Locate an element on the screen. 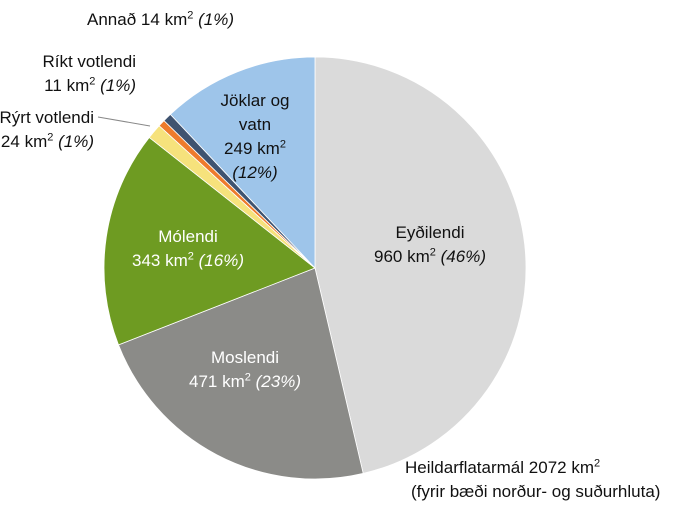 This screenshot has width=698, height=525. slice-name: Rýrt votlendi is located at coordinates (47, 117).